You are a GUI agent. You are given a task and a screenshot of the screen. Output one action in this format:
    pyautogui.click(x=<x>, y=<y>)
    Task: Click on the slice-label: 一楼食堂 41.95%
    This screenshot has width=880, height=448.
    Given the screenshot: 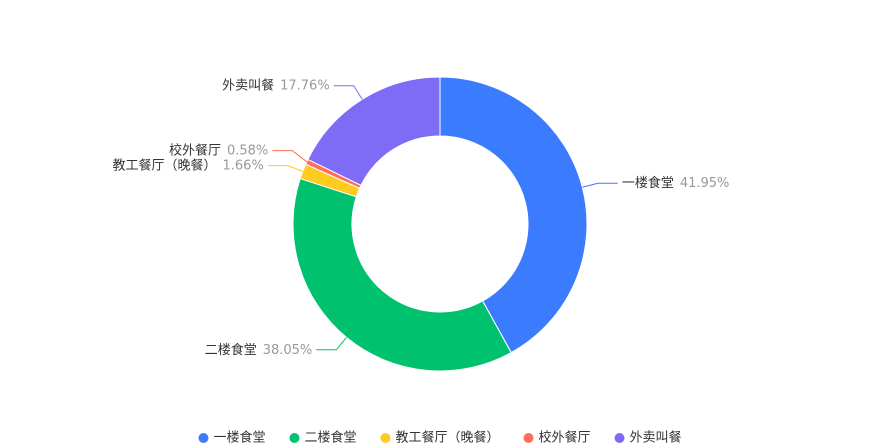 What is the action you would take?
    pyautogui.click(x=676, y=183)
    